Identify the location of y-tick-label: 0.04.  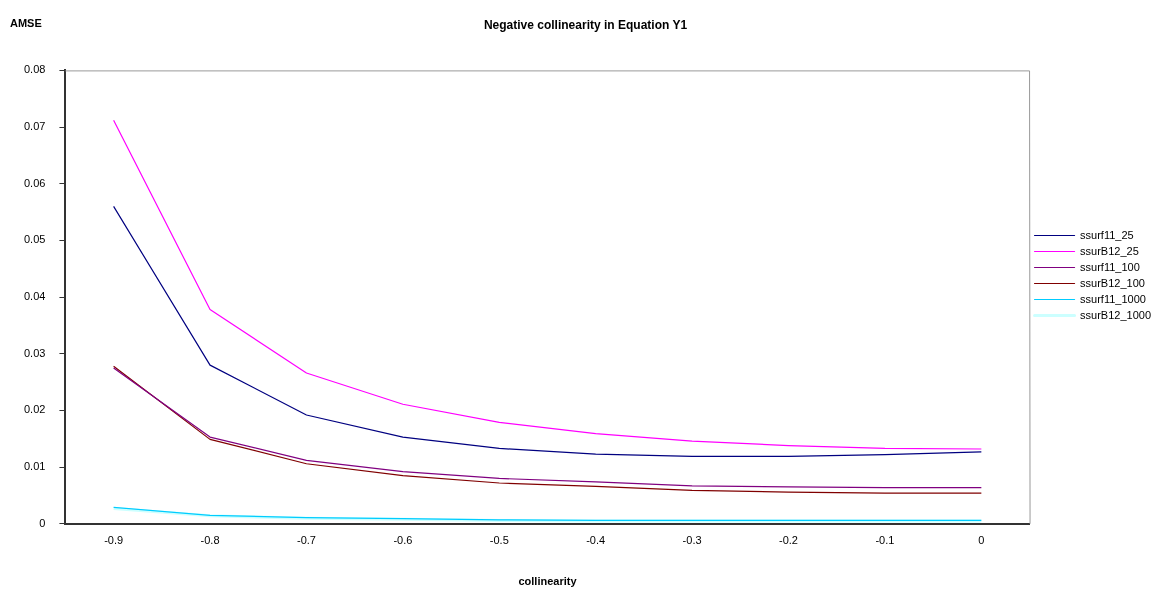
(34, 296).